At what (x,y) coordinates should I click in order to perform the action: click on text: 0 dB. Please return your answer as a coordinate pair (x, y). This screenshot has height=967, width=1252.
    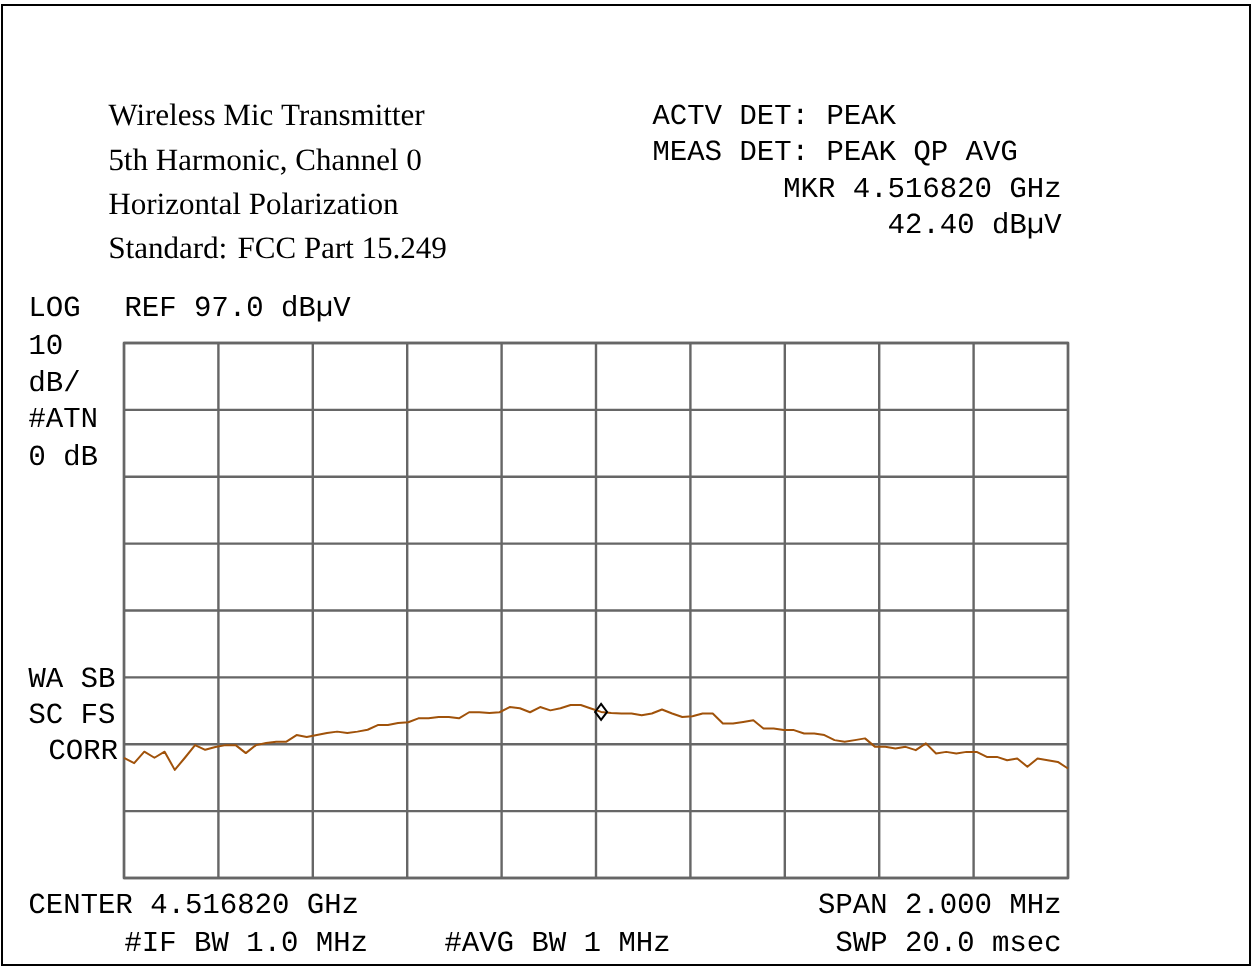
    Looking at the image, I should click on (63, 454).